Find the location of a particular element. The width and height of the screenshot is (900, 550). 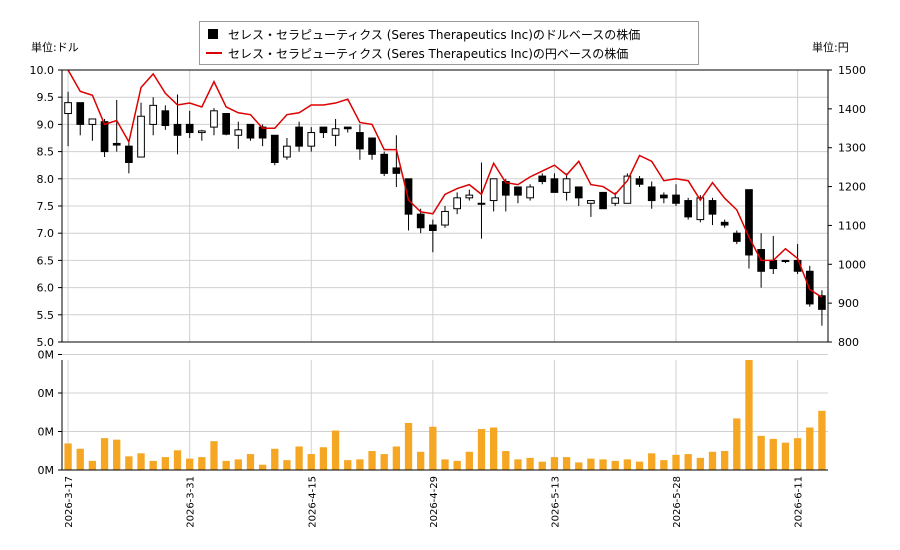

price-tick-label: 5.5 is located at coordinates (46, 315).